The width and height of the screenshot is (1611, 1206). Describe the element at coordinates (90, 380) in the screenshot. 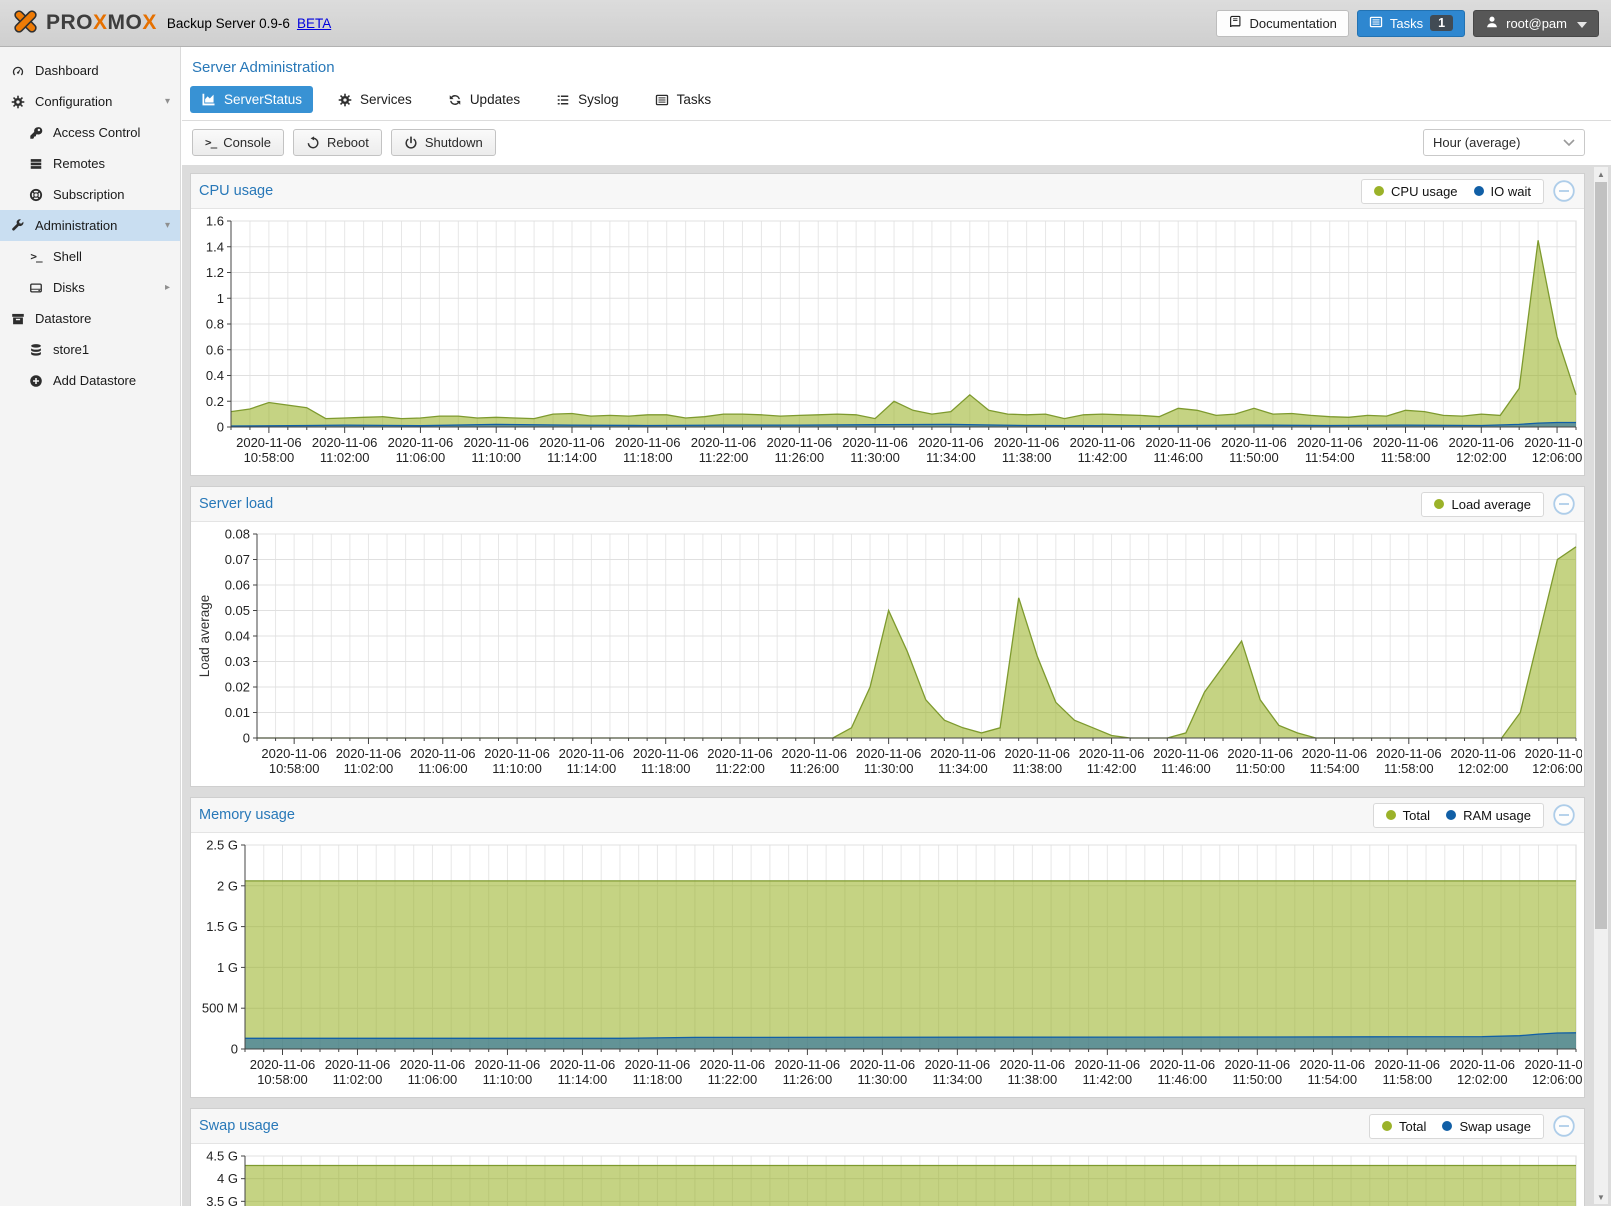

I see `sidebar-item-add-datastore: Add Datastore` at that location.